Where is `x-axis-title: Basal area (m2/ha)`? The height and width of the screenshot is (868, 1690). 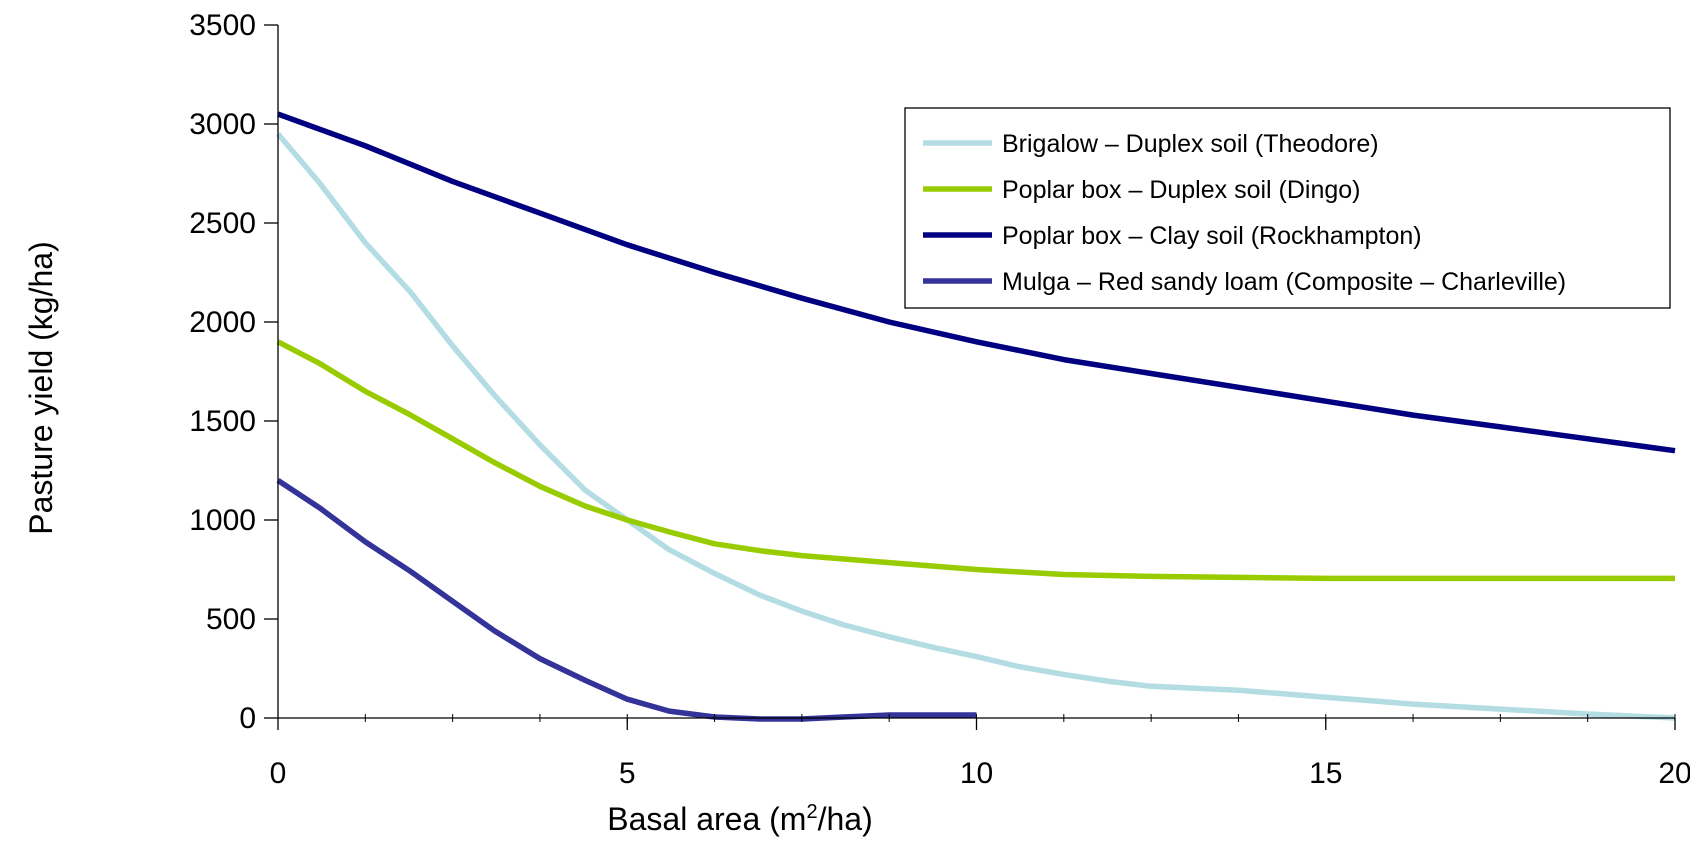 x-axis-title: Basal area (m2/ha) is located at coordinates (739, 819).